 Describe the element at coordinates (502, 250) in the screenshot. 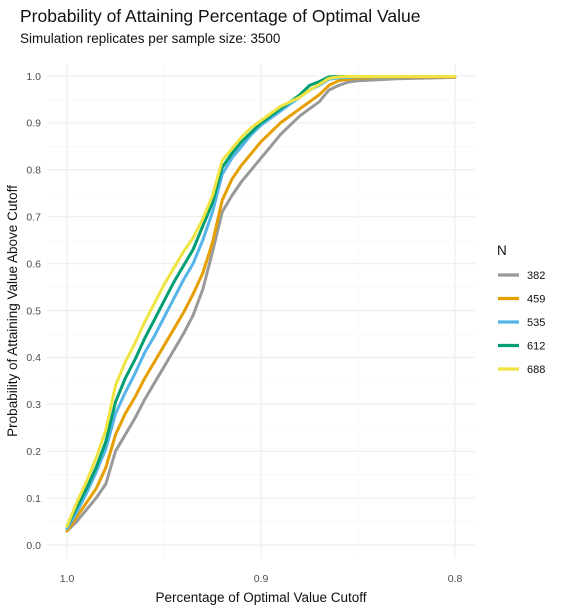

I see `legend-title: N` at that location.